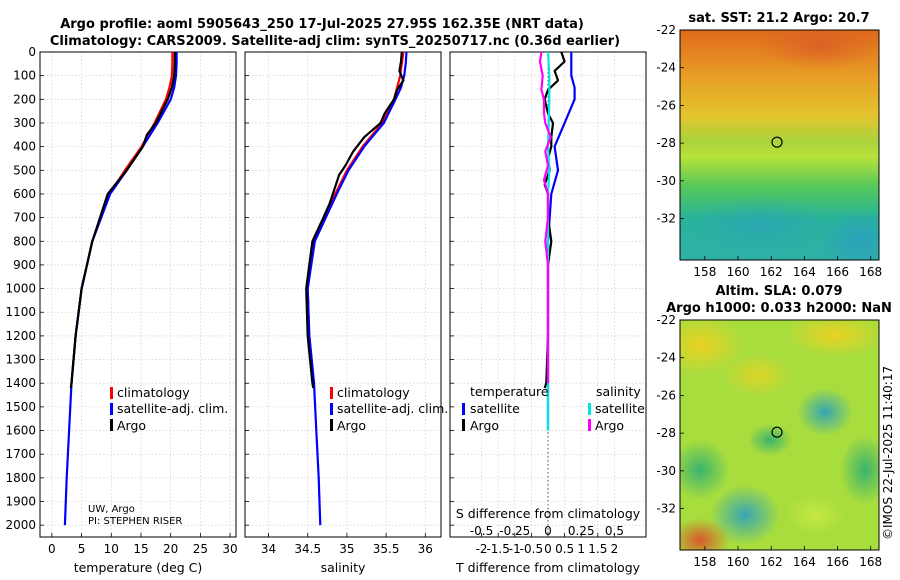  Describe the element at coordinates (24, 99) in the screenshot. I see `y-tick-label: 200` at that location.